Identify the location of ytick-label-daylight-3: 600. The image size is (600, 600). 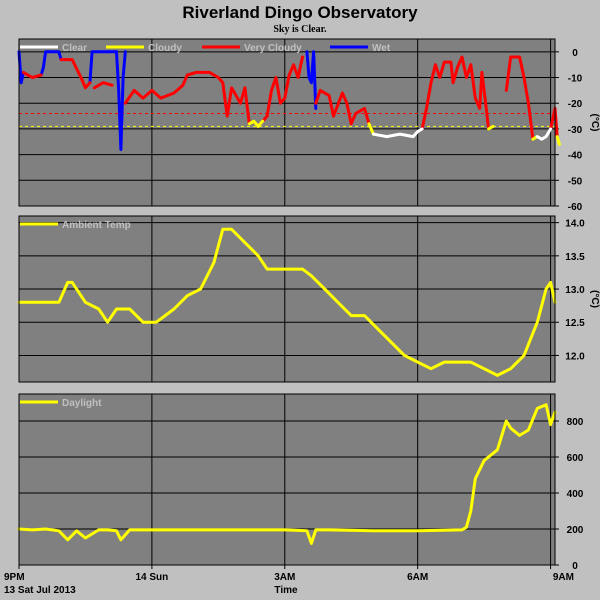
(575, 458).